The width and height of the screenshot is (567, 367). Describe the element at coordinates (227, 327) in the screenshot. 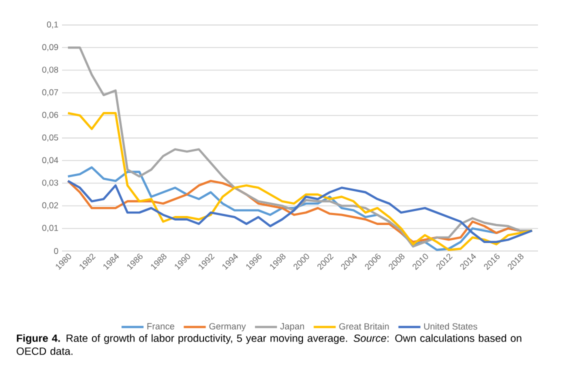

I see `legend-label: Germany` at that location.